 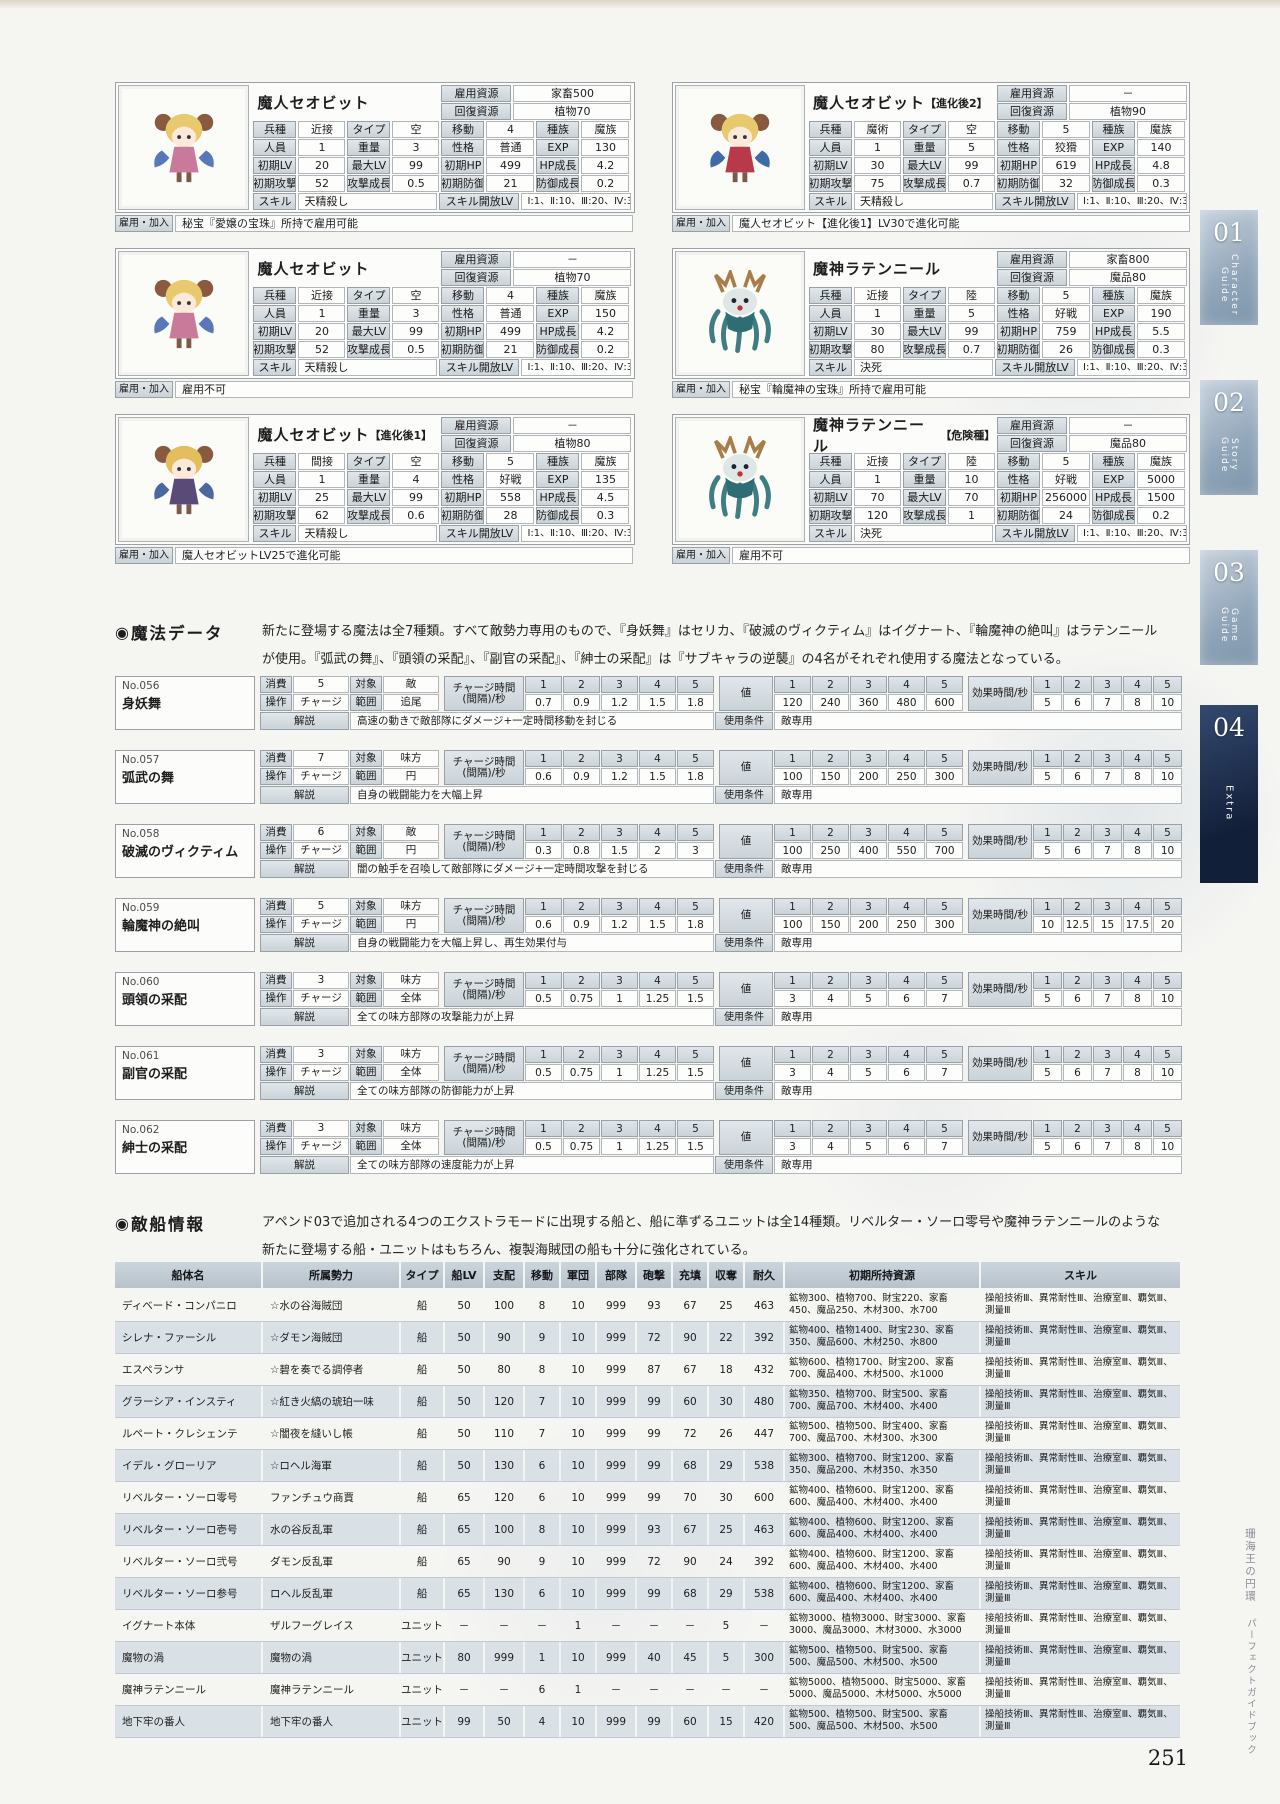 I want to click on unit-sprite, so click(x=740, y=147).